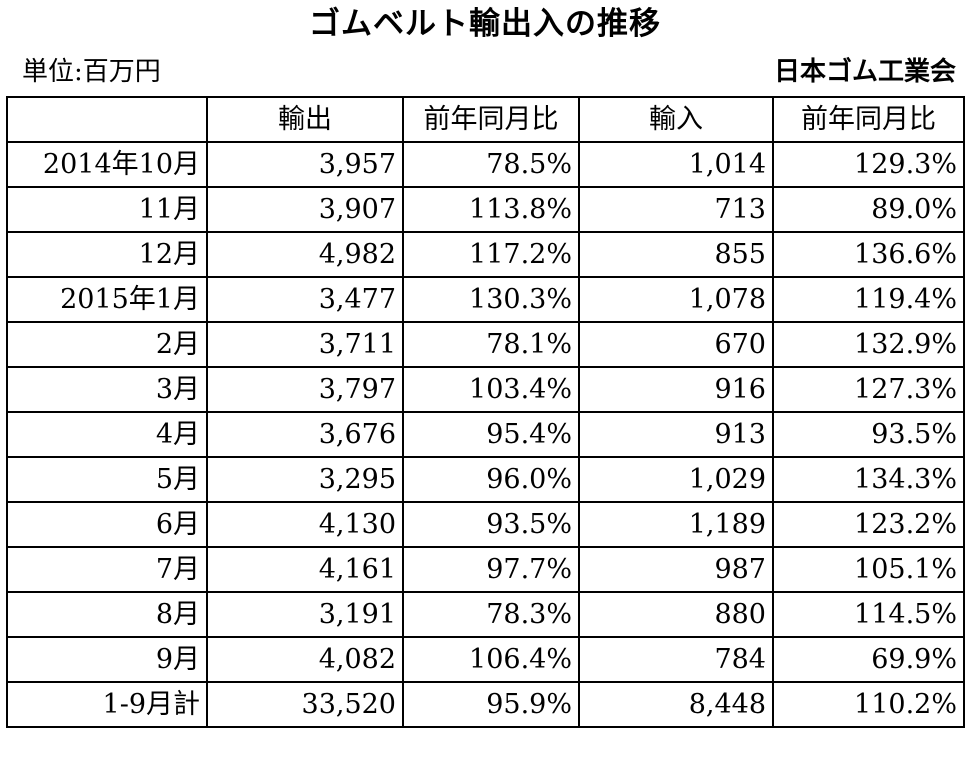 This screenshot has width=970, height=766. Describe the element at coordinates (868, 434) in the screenshot. I see `import-yoy-cell: 93.5%` at that location.